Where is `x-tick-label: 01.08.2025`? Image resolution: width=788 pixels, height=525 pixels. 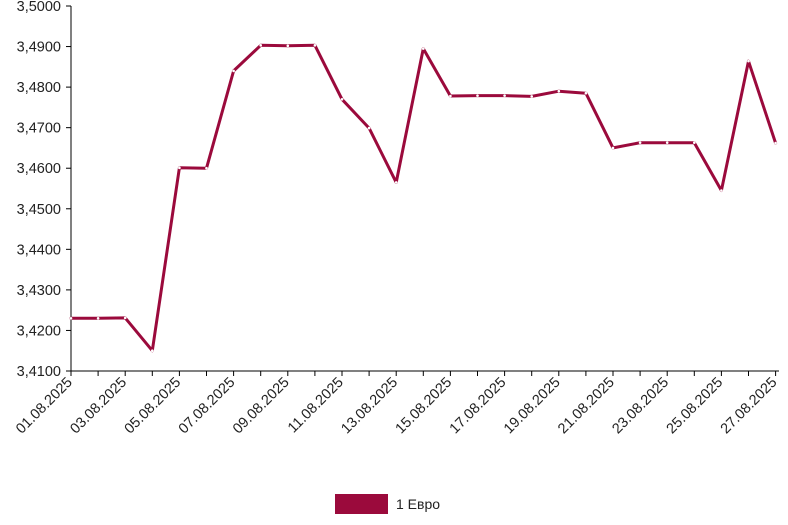
x-tick-label: 01.08.2025 is located at coordinates (44, 406).